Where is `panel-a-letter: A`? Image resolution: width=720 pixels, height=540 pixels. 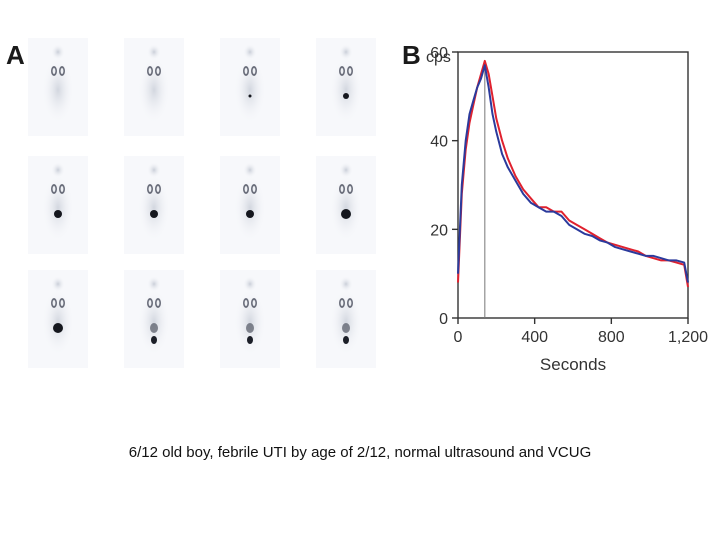 panel-a-letter: A is located at coordinates (15, 55).